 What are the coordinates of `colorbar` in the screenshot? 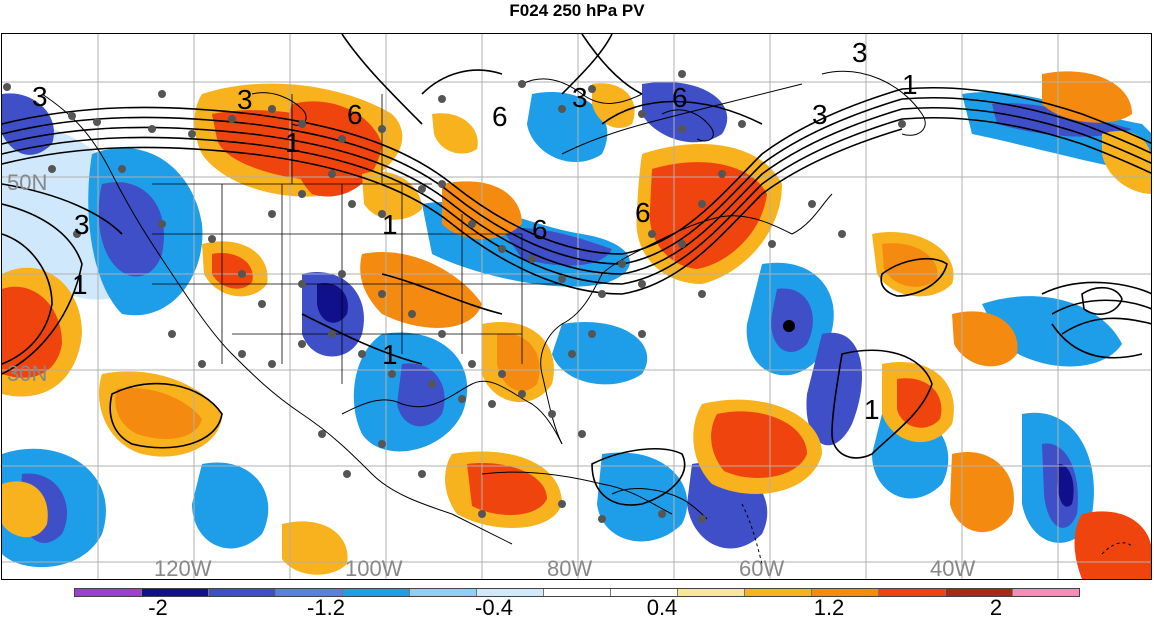 It's located at (577, 592).